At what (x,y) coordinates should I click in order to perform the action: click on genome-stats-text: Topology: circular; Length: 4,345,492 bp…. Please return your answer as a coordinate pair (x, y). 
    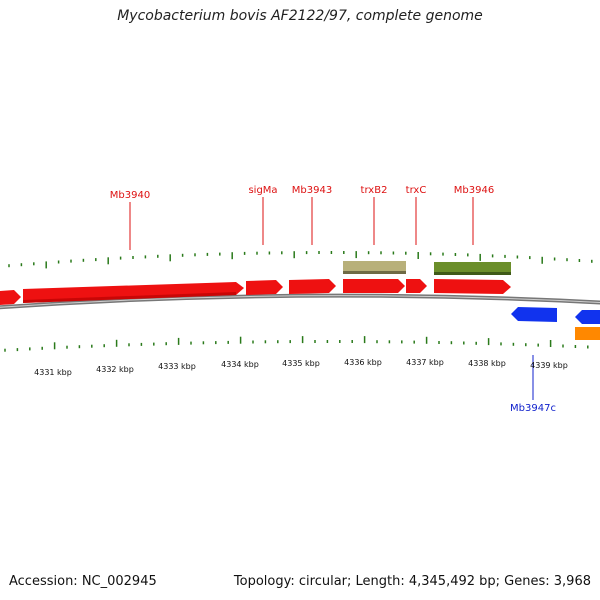
    Looking at the image, I should click on (412, 581).